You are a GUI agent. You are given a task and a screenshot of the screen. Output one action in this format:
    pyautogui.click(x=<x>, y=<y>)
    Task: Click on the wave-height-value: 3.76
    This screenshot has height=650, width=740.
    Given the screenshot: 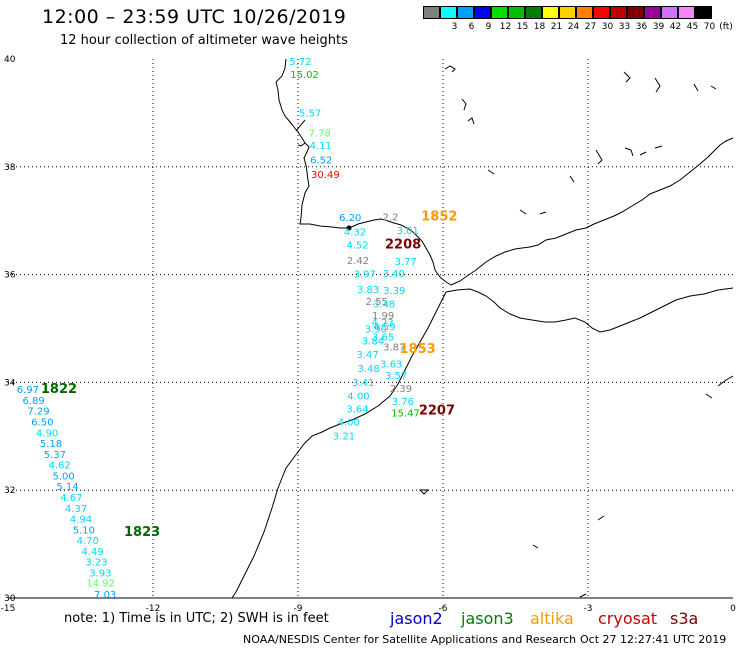 What is the action you would take?
    pyautogui.click(x=403, y=402)
    